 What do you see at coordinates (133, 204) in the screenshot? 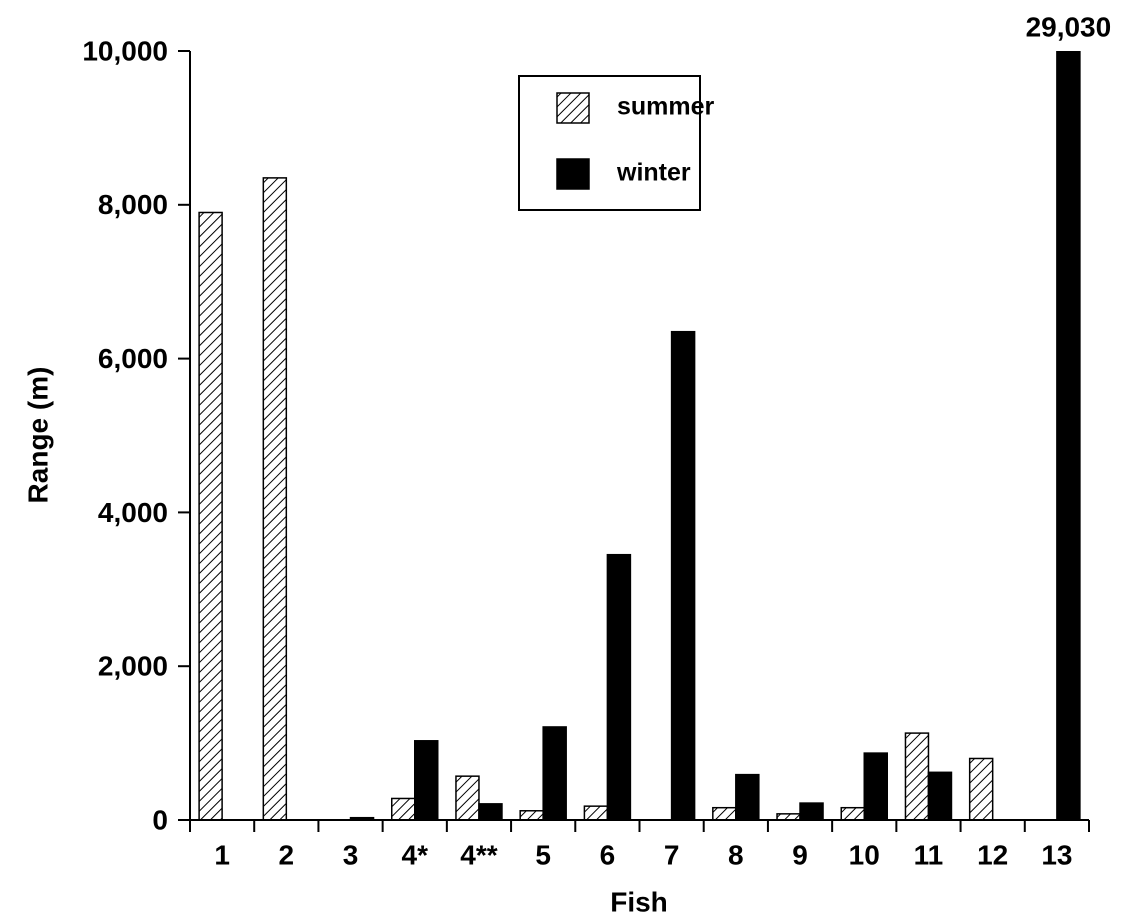
I see `y-tick-label: 8,000` at bounding box center [133, 204].